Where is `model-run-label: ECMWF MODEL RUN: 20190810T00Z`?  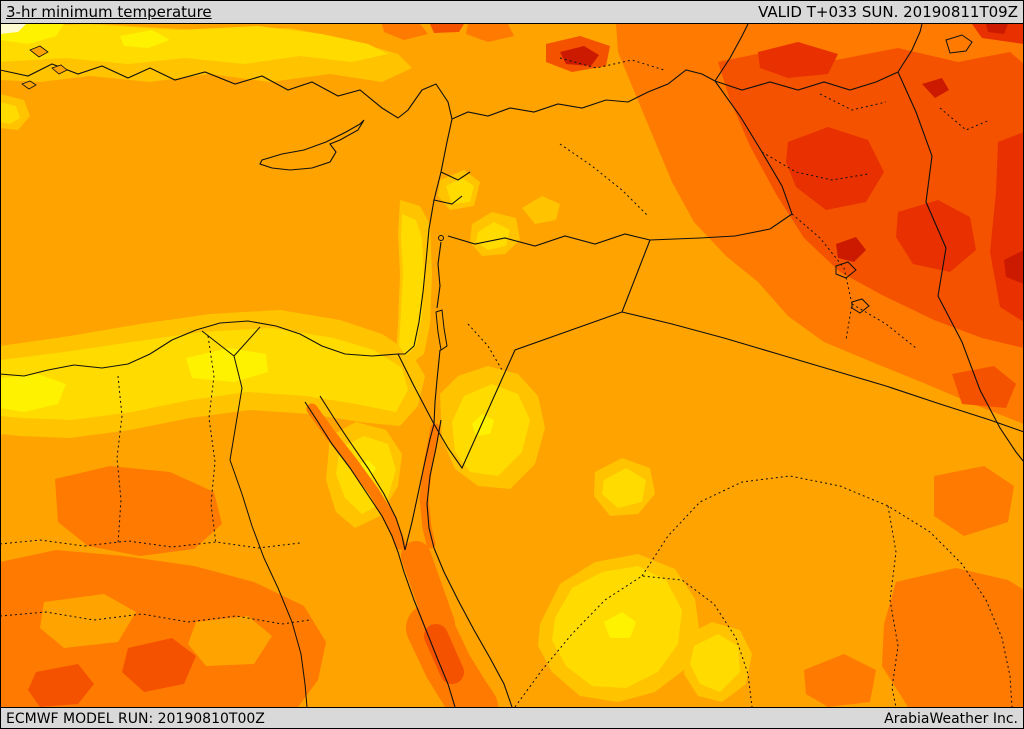 model-run-label: ECMWF MODEL RUN: 20190810T00Z is located at coordinates (135, 718).